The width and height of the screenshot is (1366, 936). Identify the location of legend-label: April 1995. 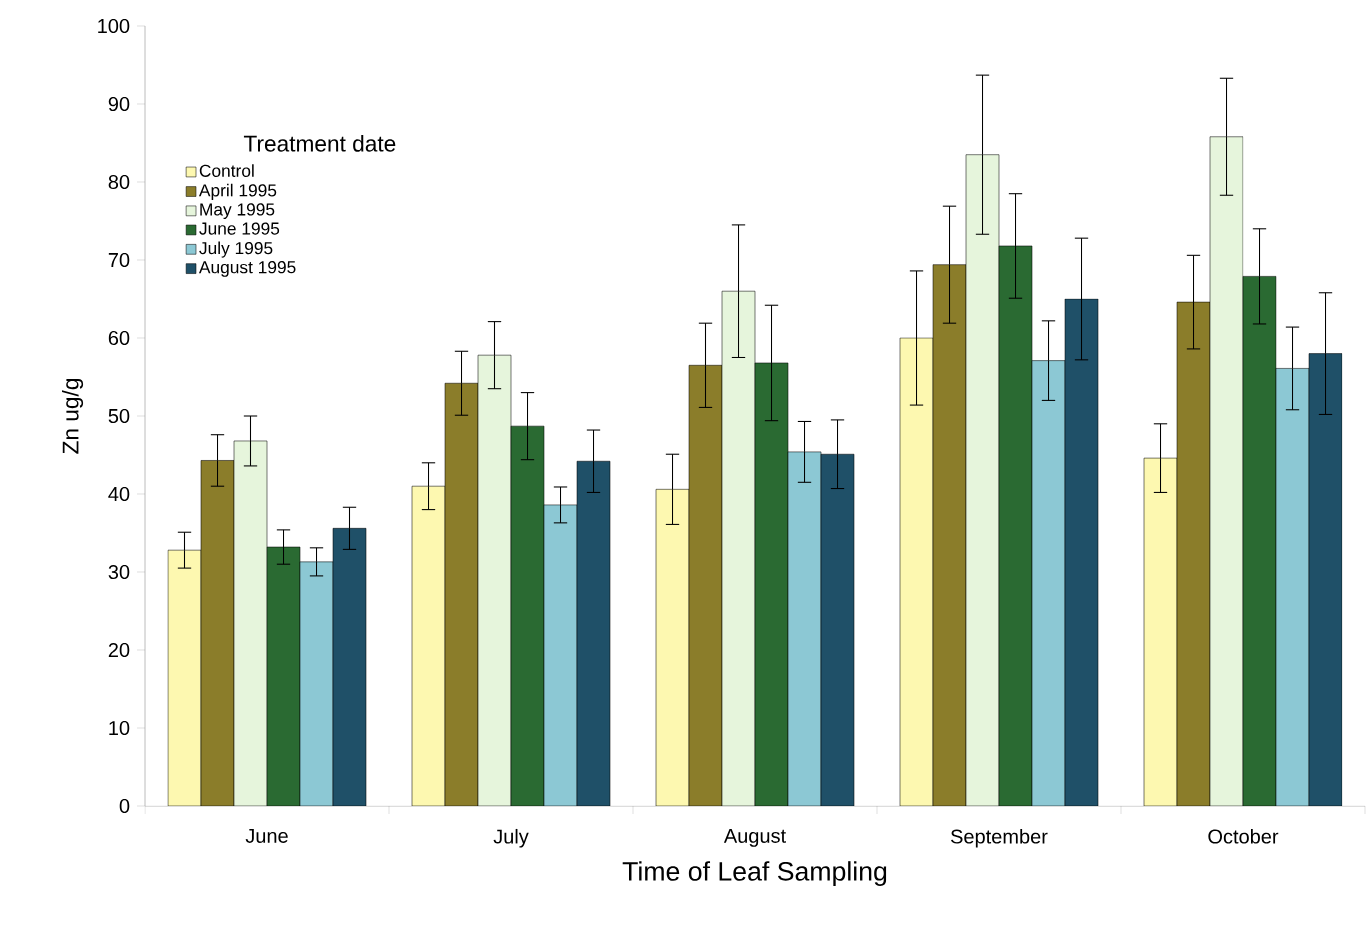
(237, 191).